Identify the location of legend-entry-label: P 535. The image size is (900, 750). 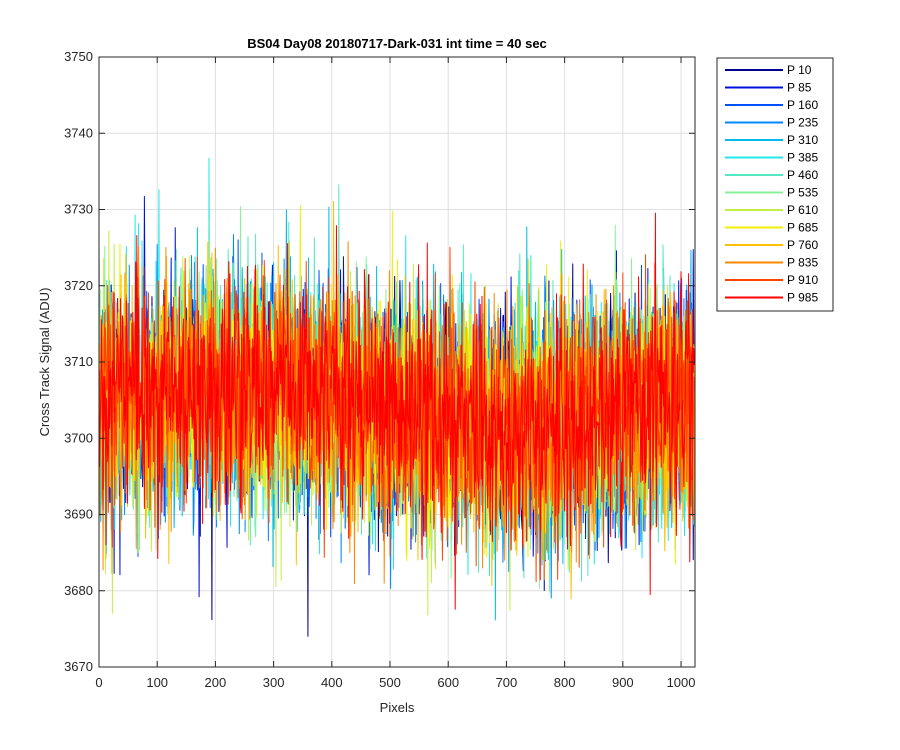
(802, 193).